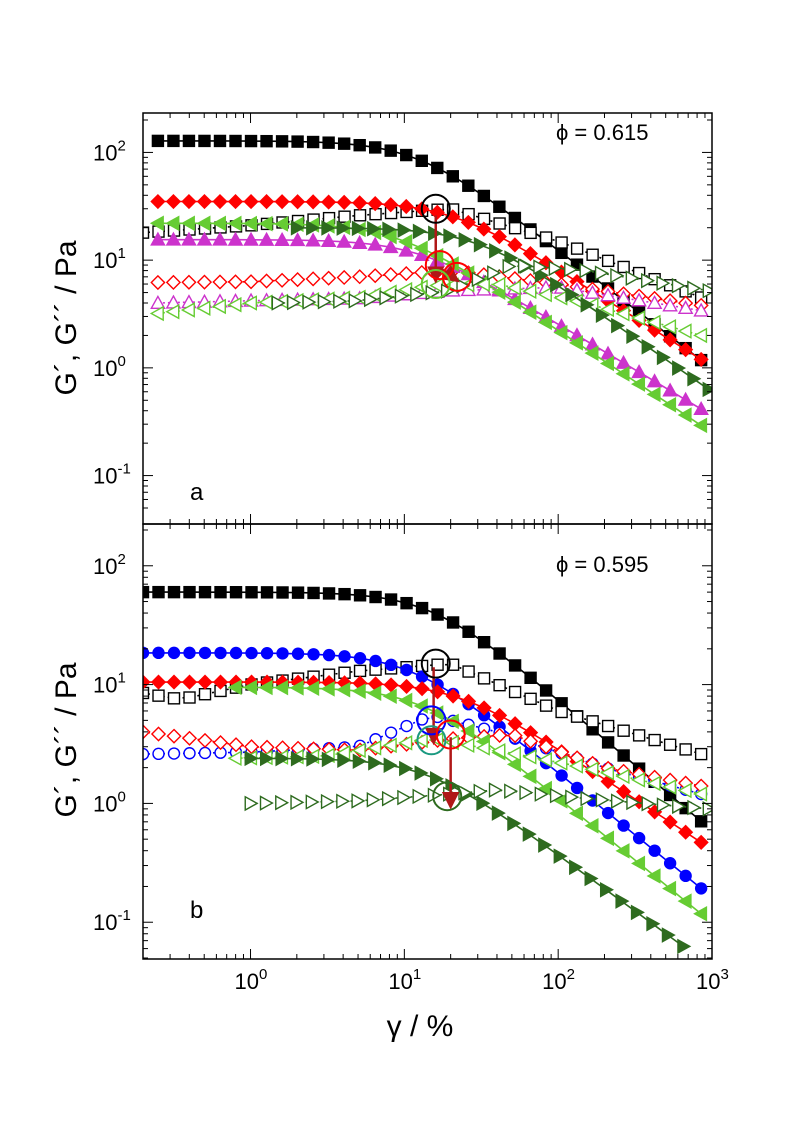  Describe the element at coordinates (602, 132) in the screenshot. I see `panel-a-volume-fraction-label: ϕ = 0.615` at that location.